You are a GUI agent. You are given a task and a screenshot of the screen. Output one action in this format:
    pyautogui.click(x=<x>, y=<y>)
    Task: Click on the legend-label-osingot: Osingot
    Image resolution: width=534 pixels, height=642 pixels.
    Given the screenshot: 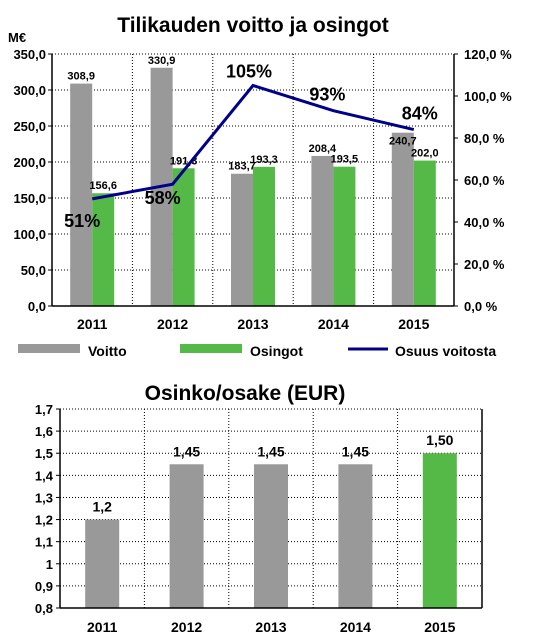 What is the action you would take?
    pyautogui.click(x=276, y=351)
    